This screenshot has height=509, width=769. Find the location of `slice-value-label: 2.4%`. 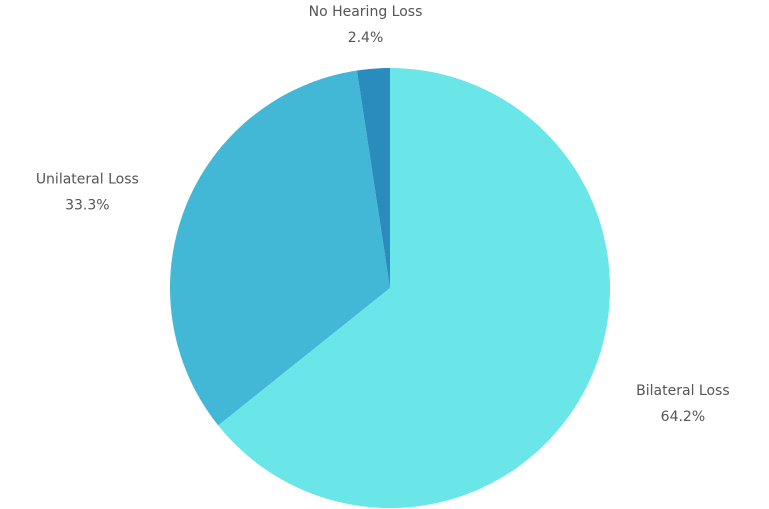

slice-value-label: 2.4% is located at coordinates (366, 38).